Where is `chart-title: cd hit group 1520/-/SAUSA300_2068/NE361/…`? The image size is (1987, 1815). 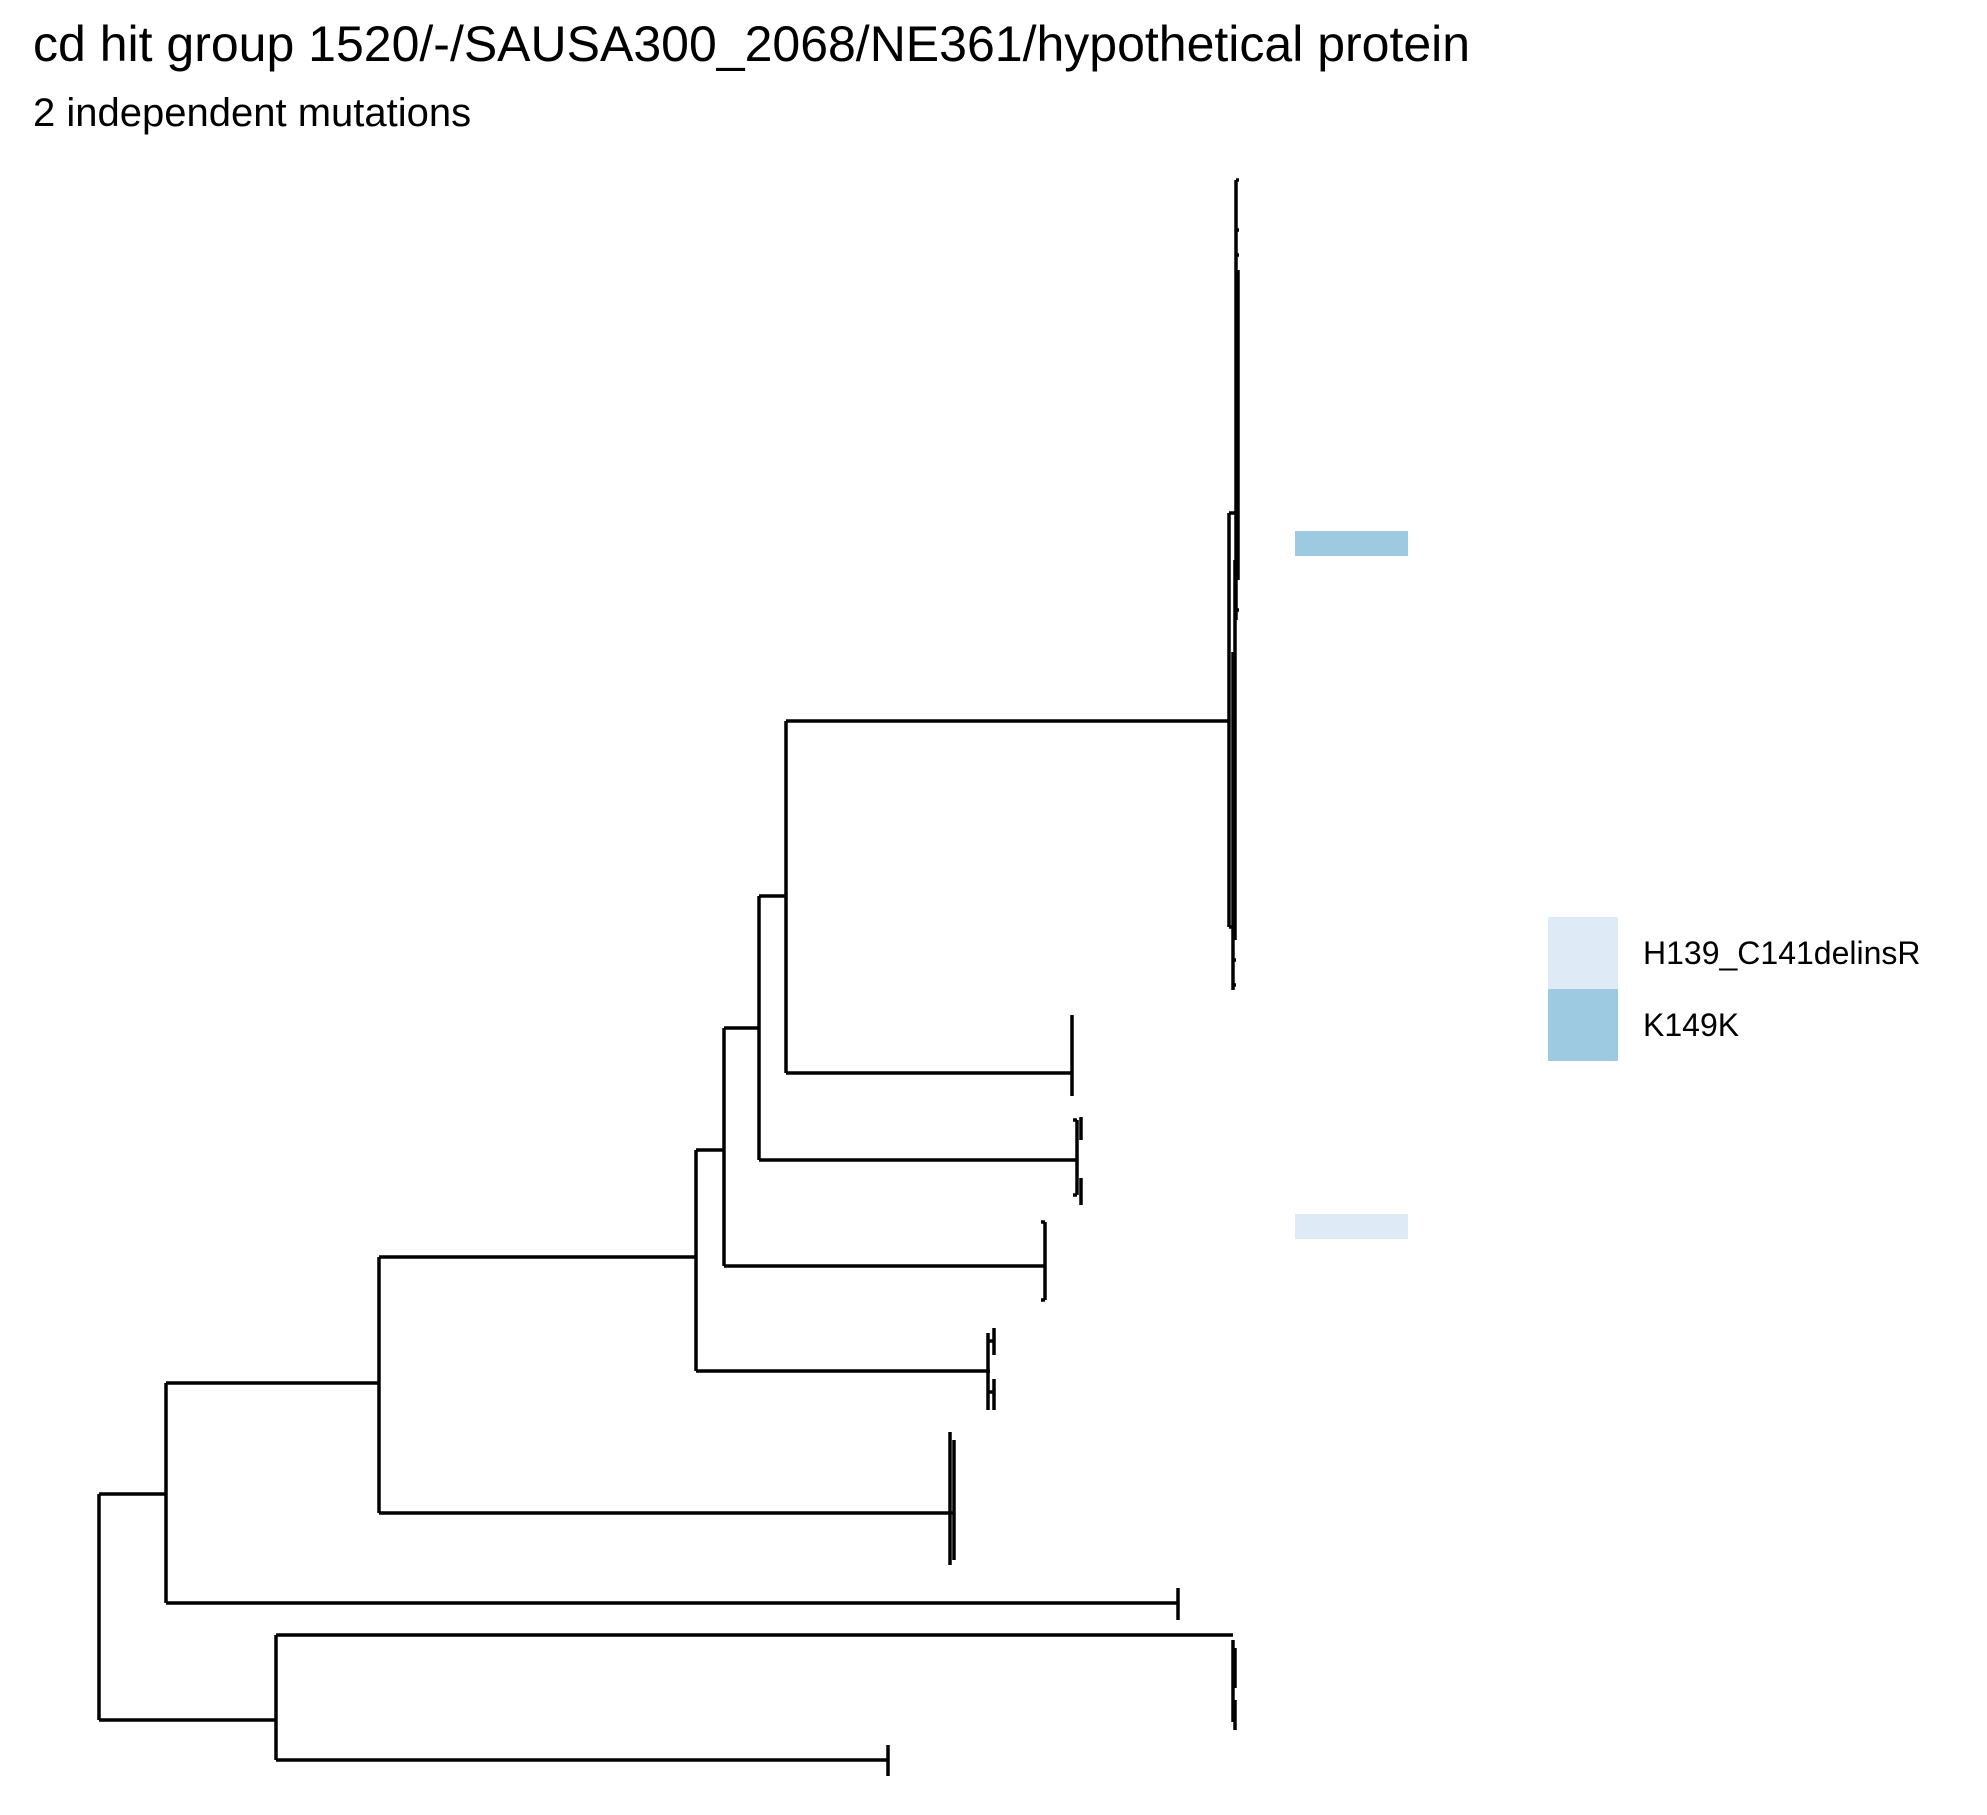 chart-title: cd hit group 1520/-/SAUSA300_2068/NE361/… is located at coordinates (752, 44).